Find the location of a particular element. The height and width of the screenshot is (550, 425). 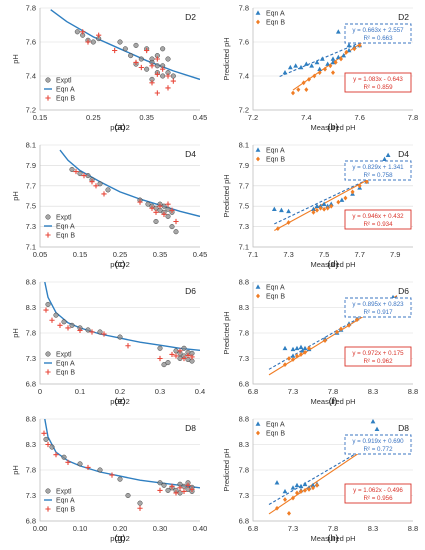

panel-caption: (g) is located at coordinates (120, 538).